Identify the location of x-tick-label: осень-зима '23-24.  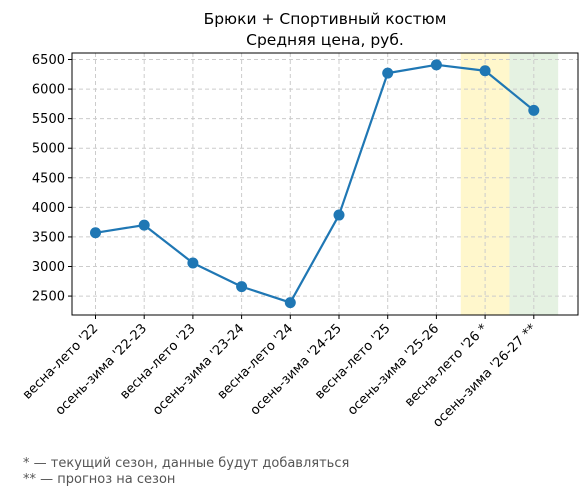
(198, 369).